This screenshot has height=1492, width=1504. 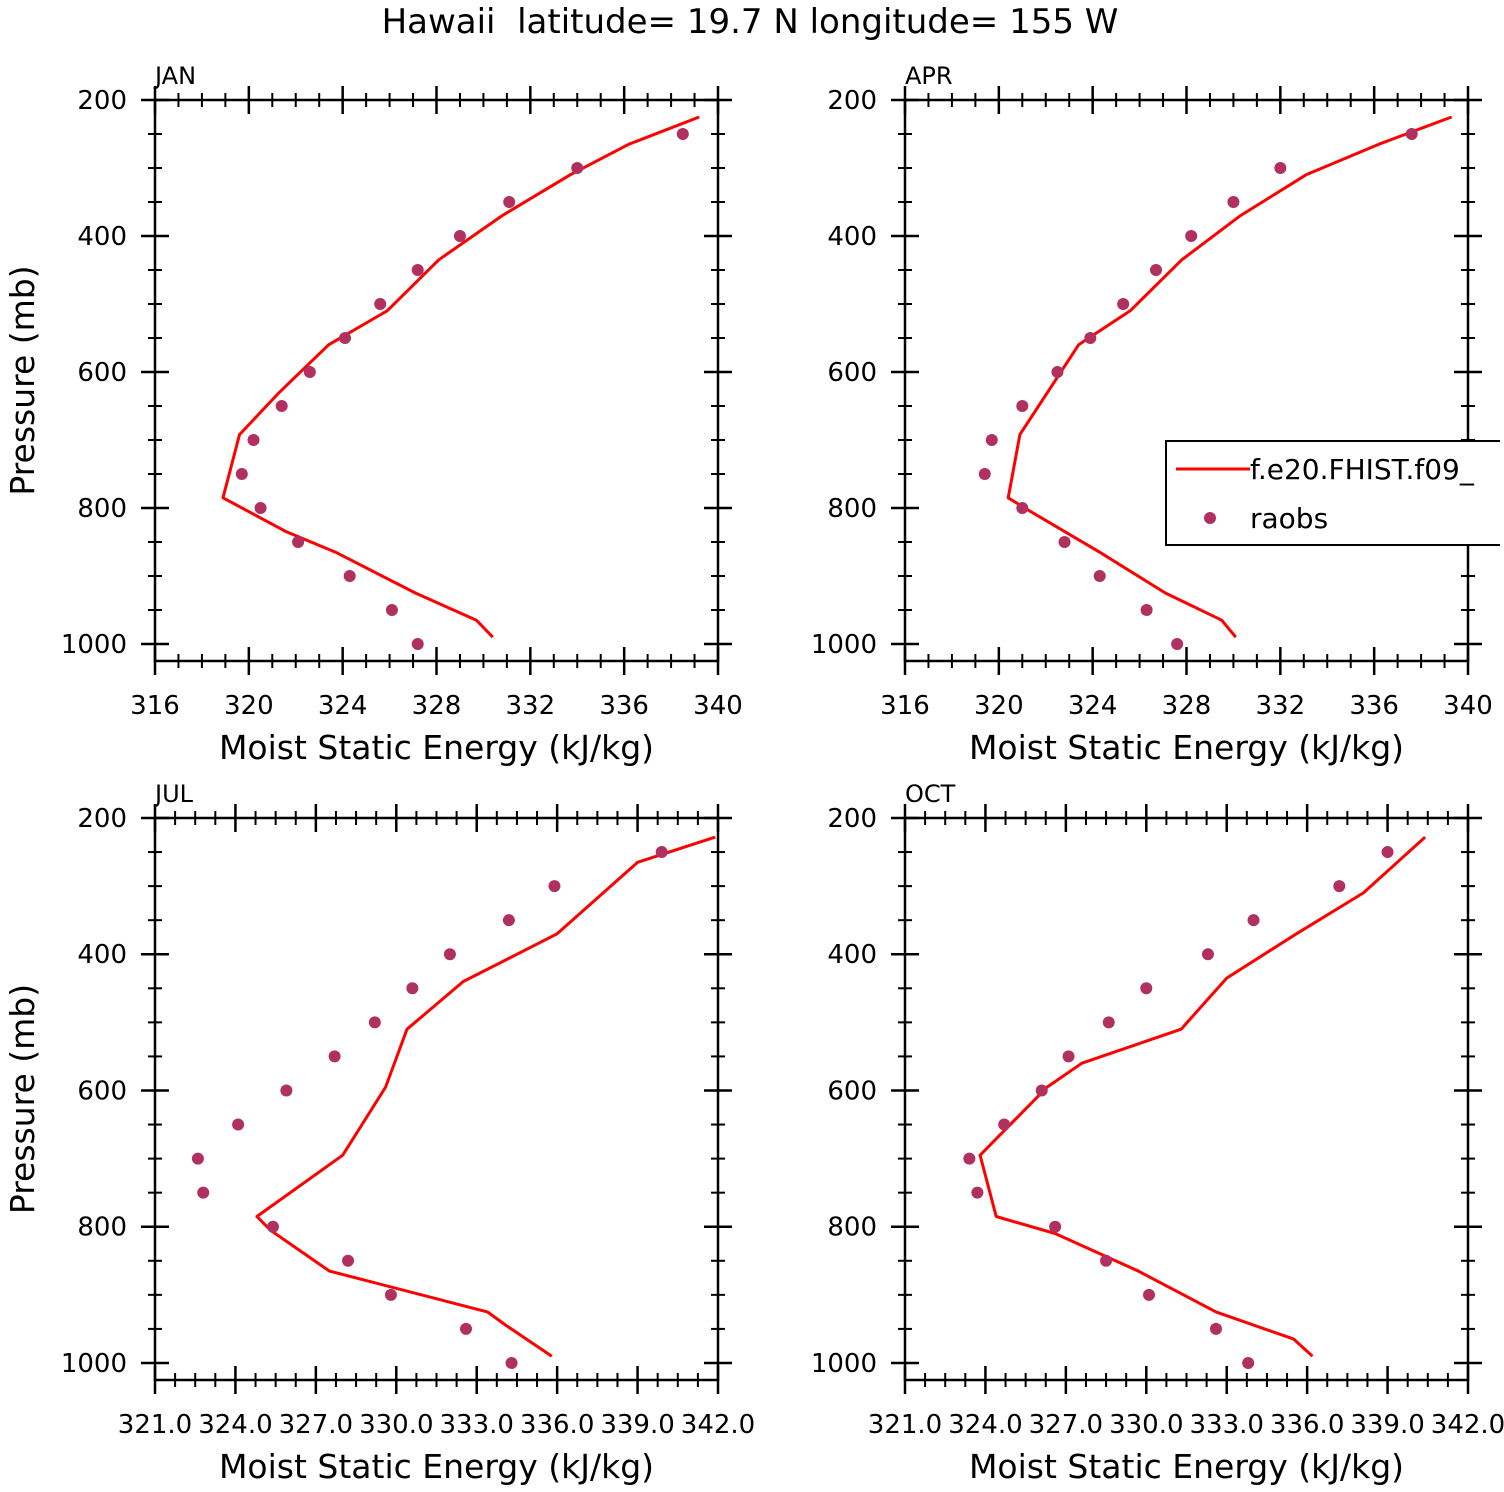 I want to click on x-tick-label: 328, so click(x=437, y=706).